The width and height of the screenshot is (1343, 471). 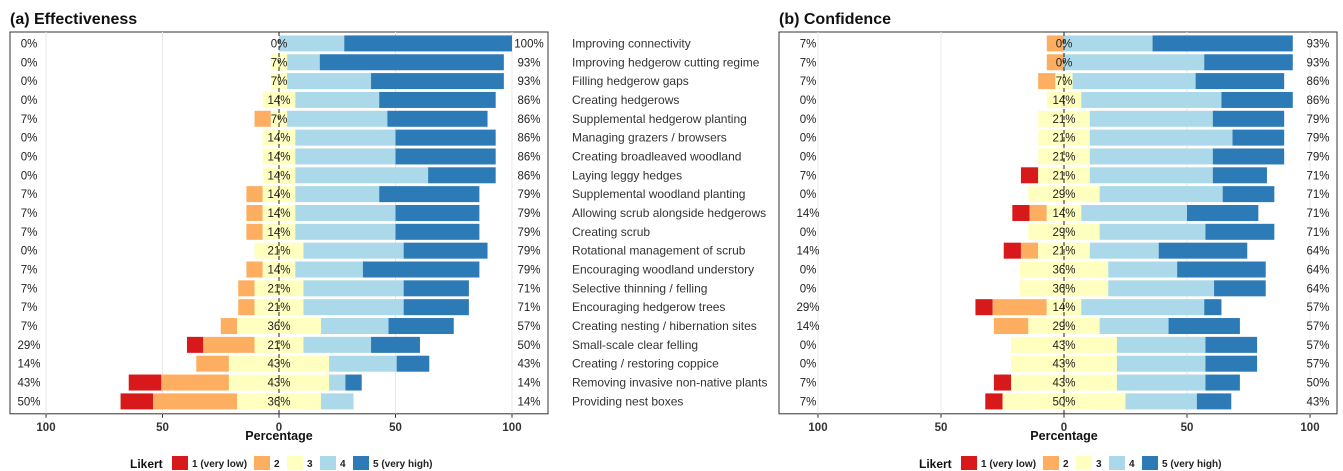 What do you see at coordinates (1132, 464) in the screenshot?
I see `legend-label: 4` at bounding box center [1132, 464].